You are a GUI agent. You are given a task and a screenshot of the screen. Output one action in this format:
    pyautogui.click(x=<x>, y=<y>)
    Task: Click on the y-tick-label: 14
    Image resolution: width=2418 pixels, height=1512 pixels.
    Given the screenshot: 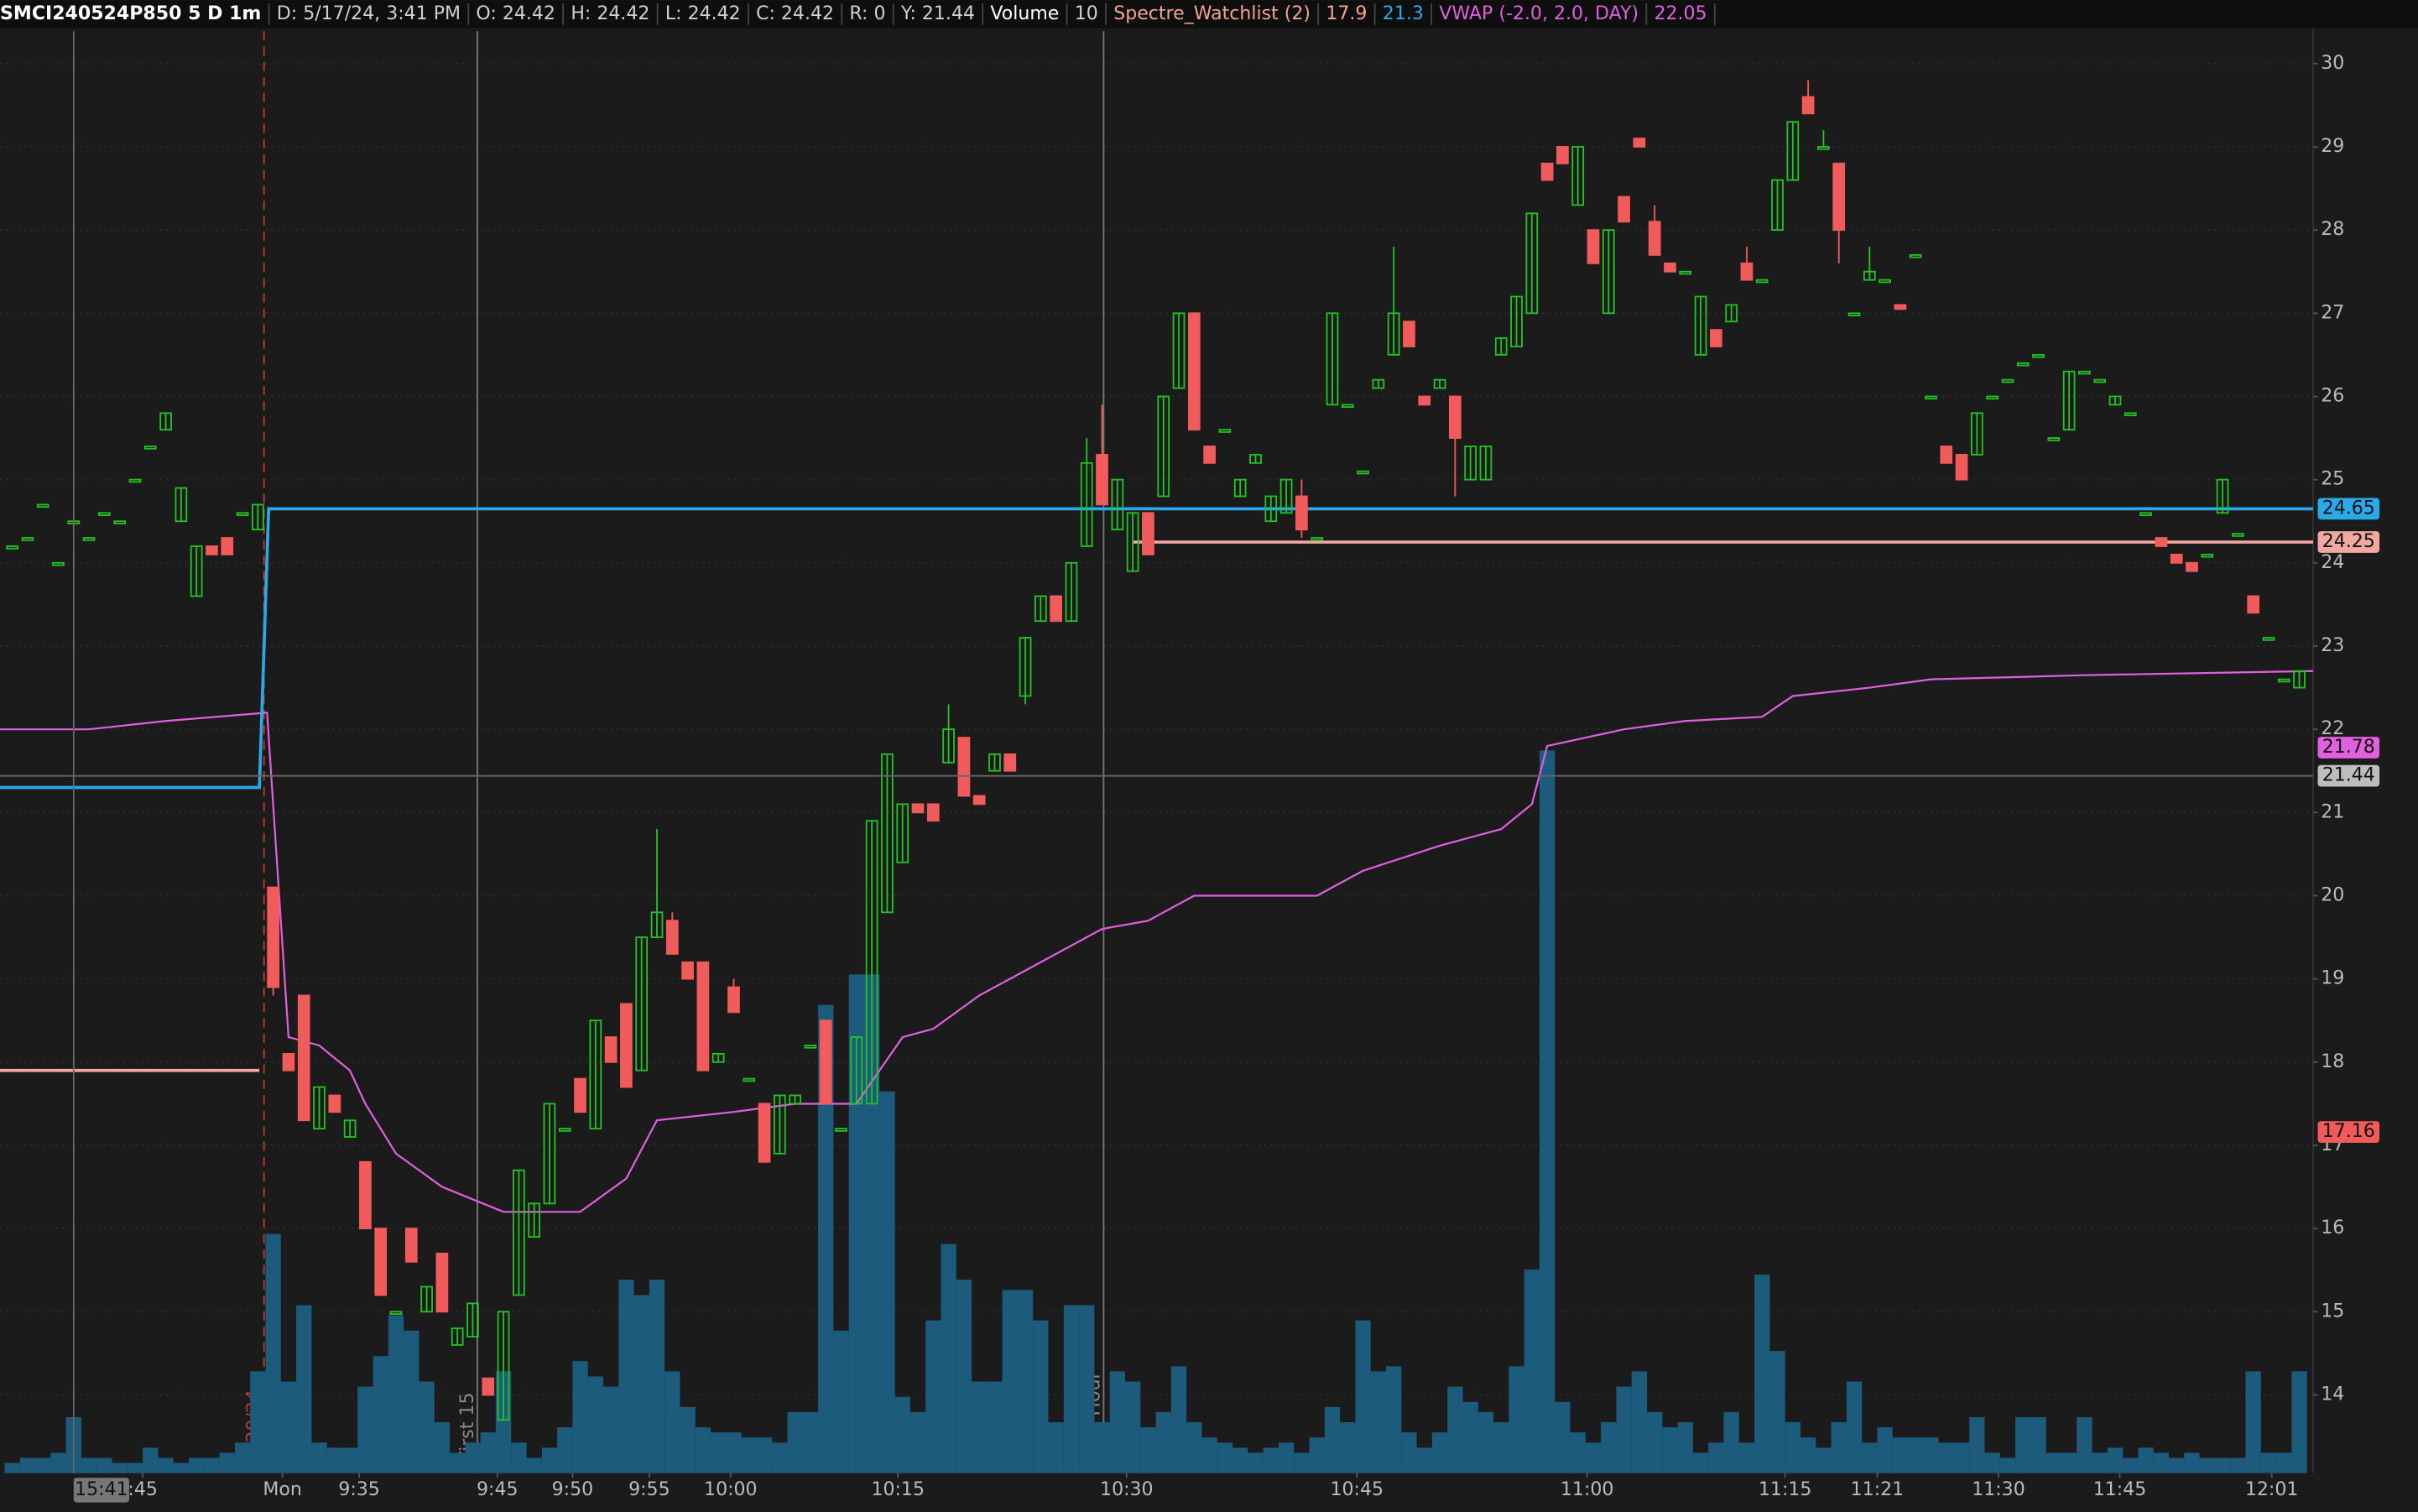 What is the action you would take?
    pyautogui.click(x=2333, y=1394)
    